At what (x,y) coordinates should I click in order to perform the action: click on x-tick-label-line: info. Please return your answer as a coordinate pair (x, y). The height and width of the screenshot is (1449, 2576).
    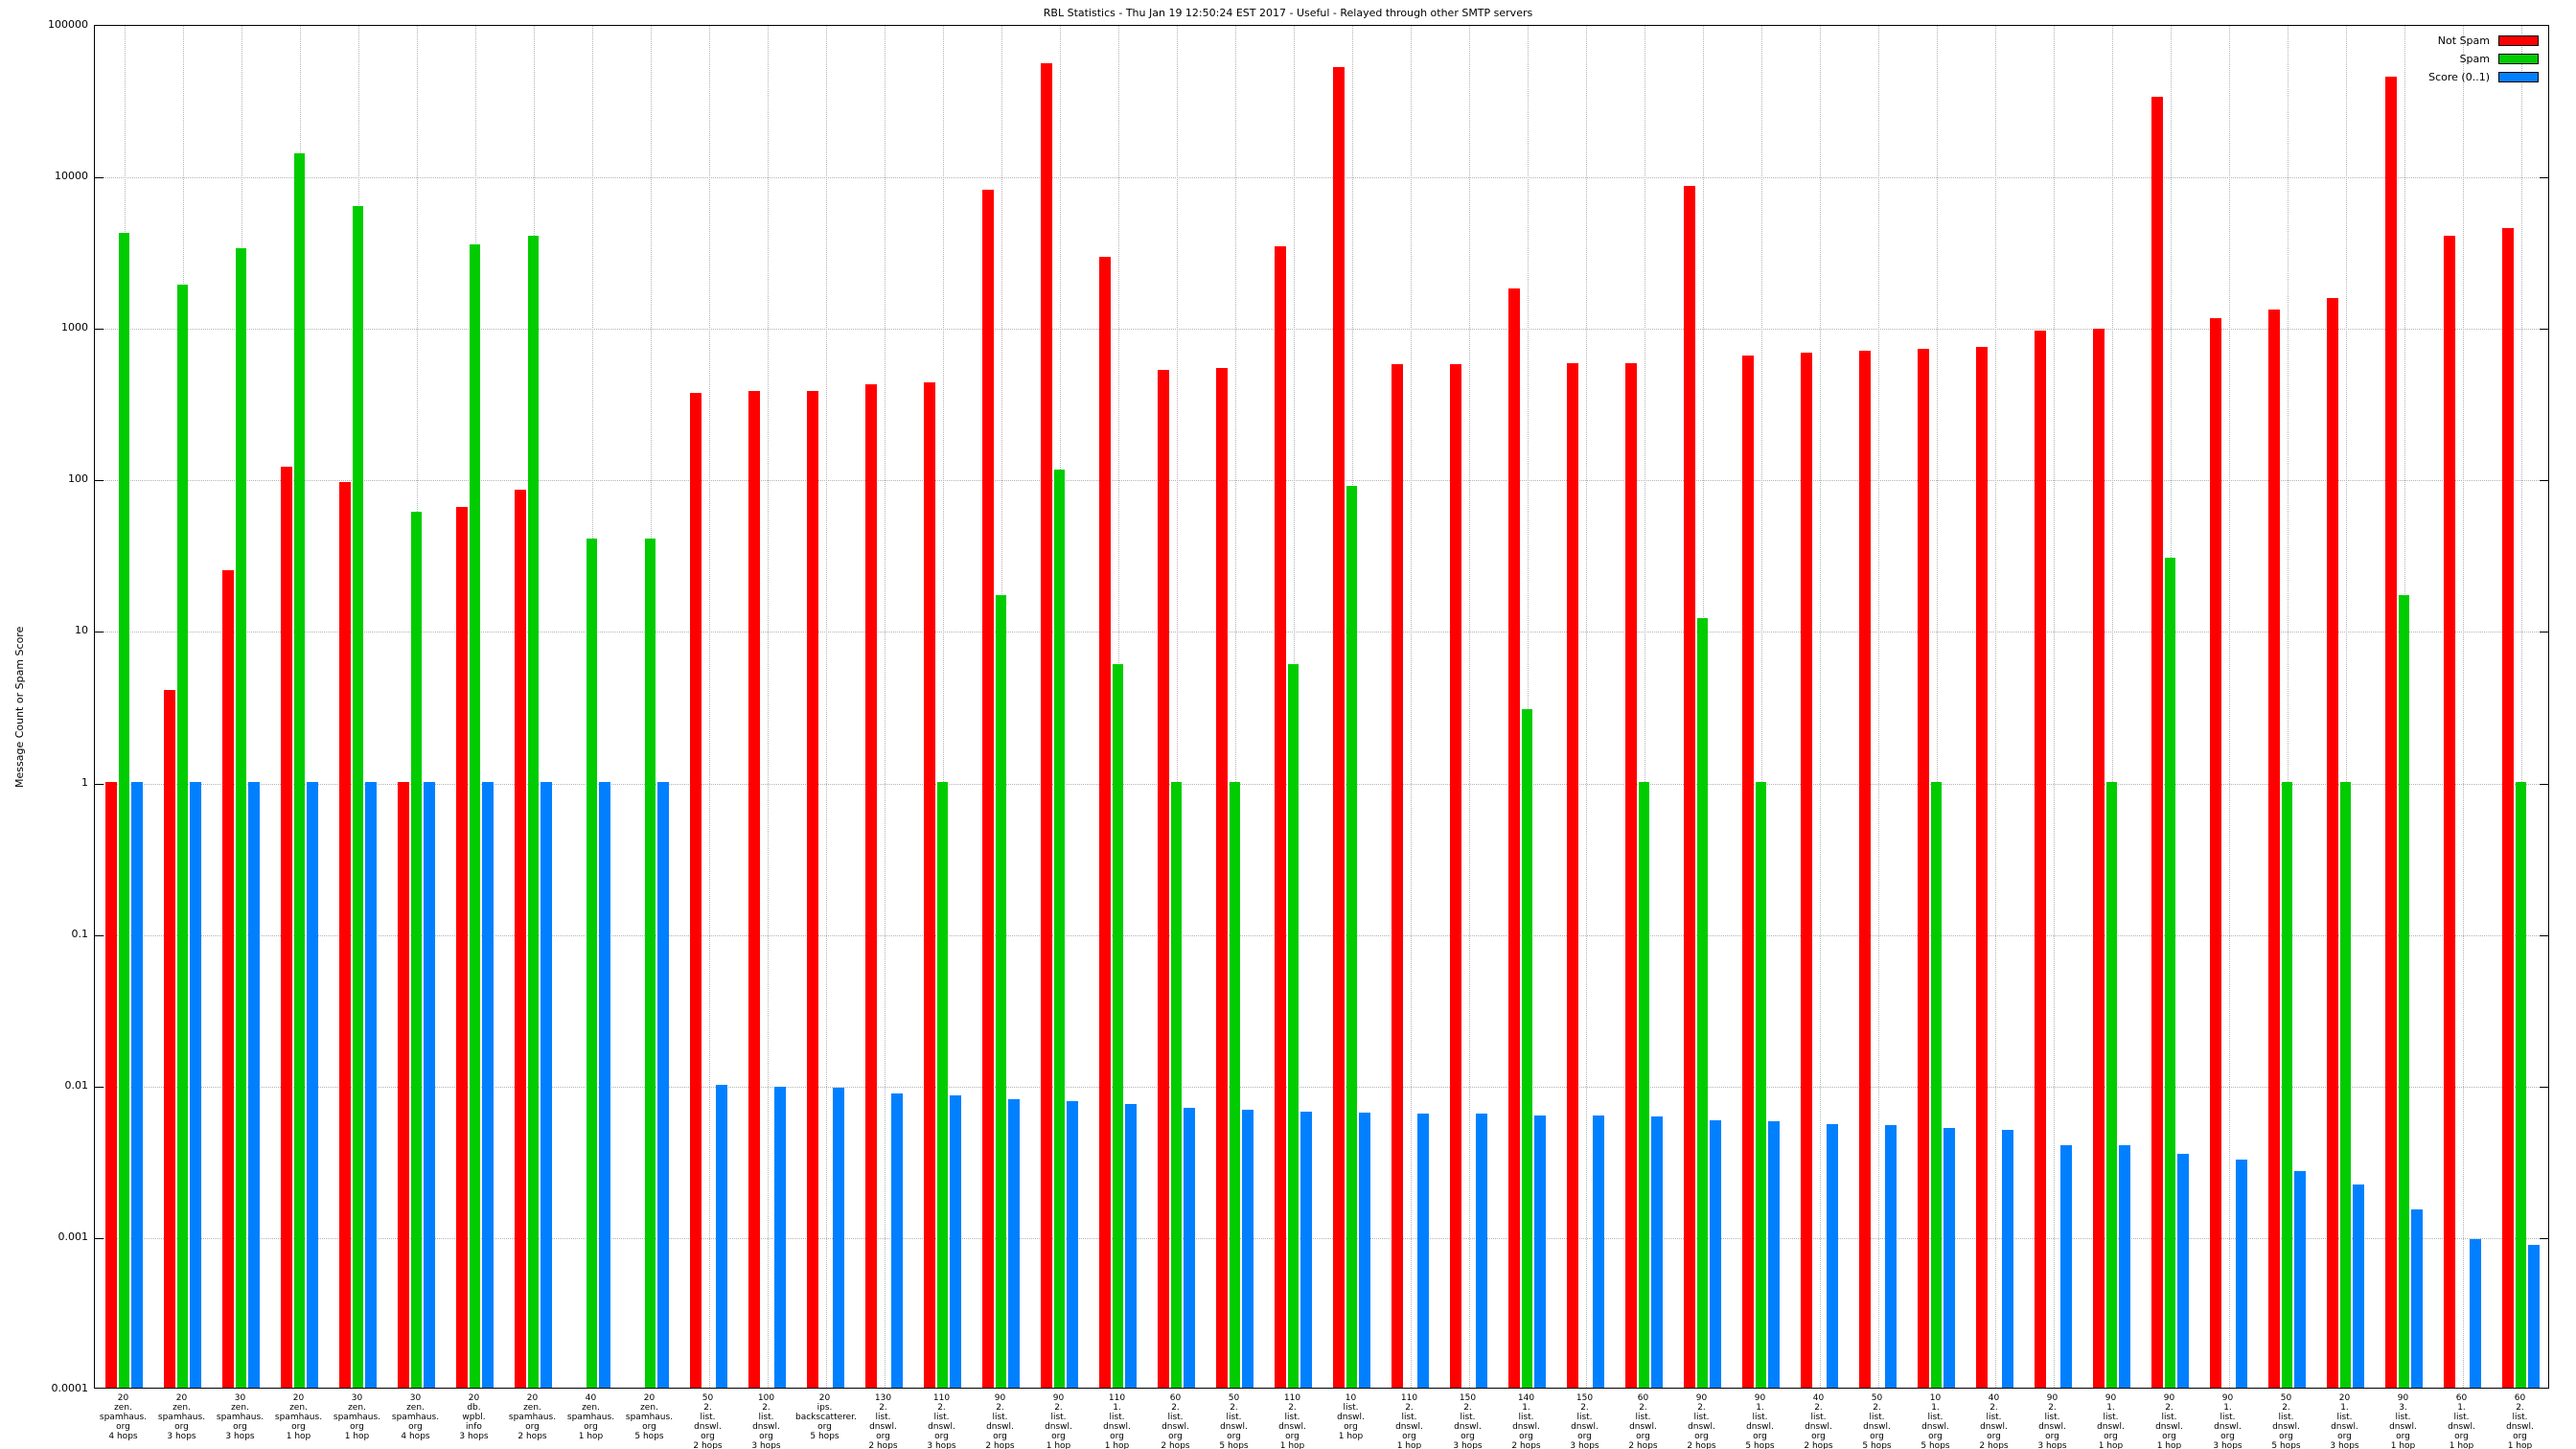
    Looking at the image, I should click on (474, 1427).